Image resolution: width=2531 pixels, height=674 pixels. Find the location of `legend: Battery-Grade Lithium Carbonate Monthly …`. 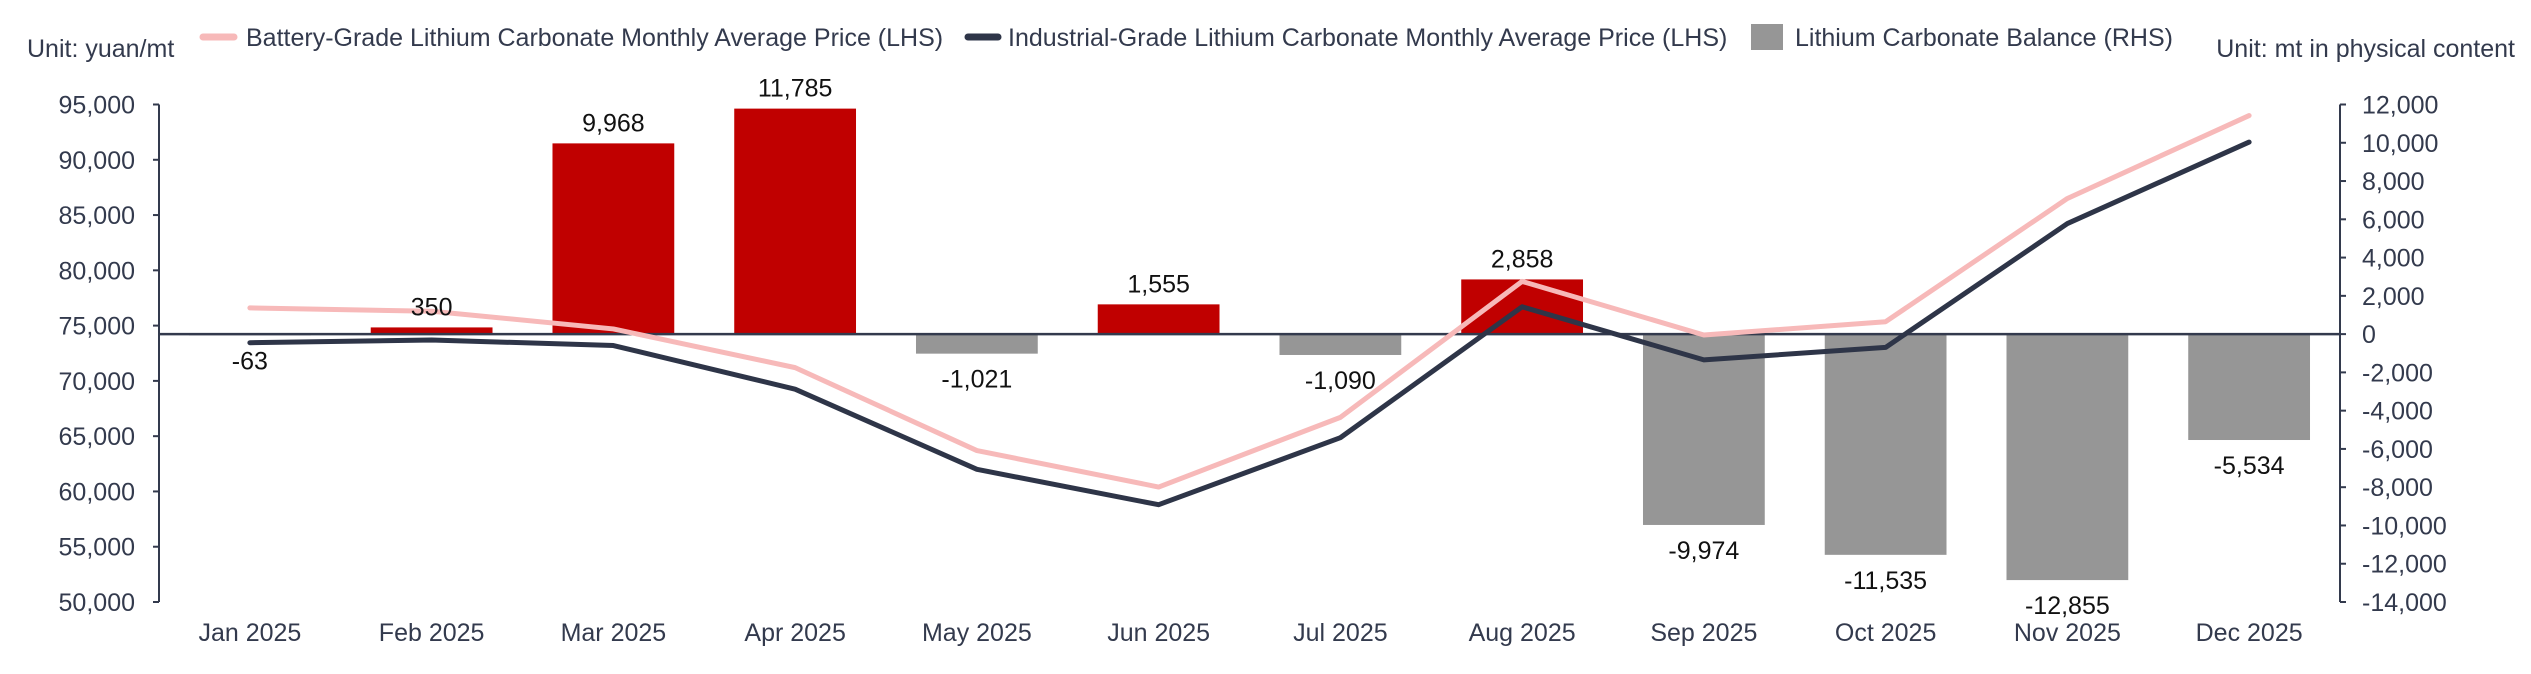

legend: Battery-Grade Lithium Carbonate Monthly … is located at coordinates (1186, 38).